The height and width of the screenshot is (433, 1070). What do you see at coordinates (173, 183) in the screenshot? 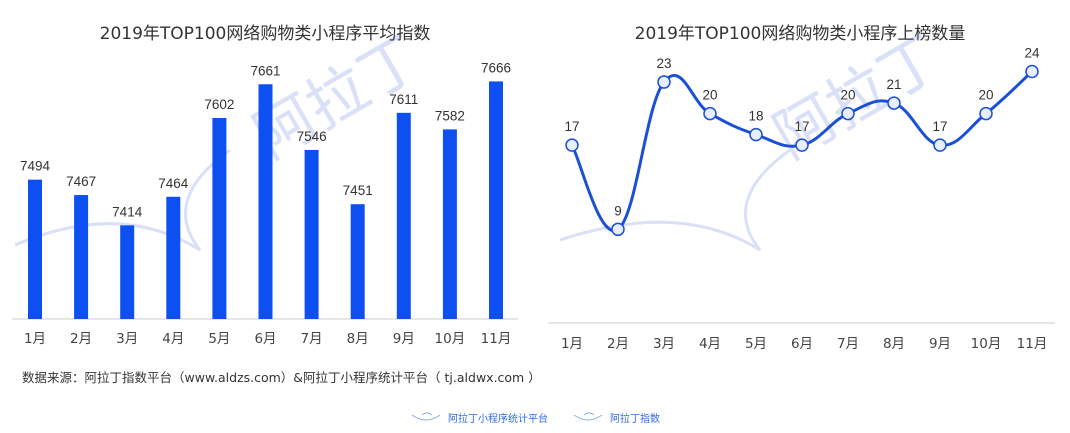
I see `bar-value-label: 7464` at bounding box center [173, 183].